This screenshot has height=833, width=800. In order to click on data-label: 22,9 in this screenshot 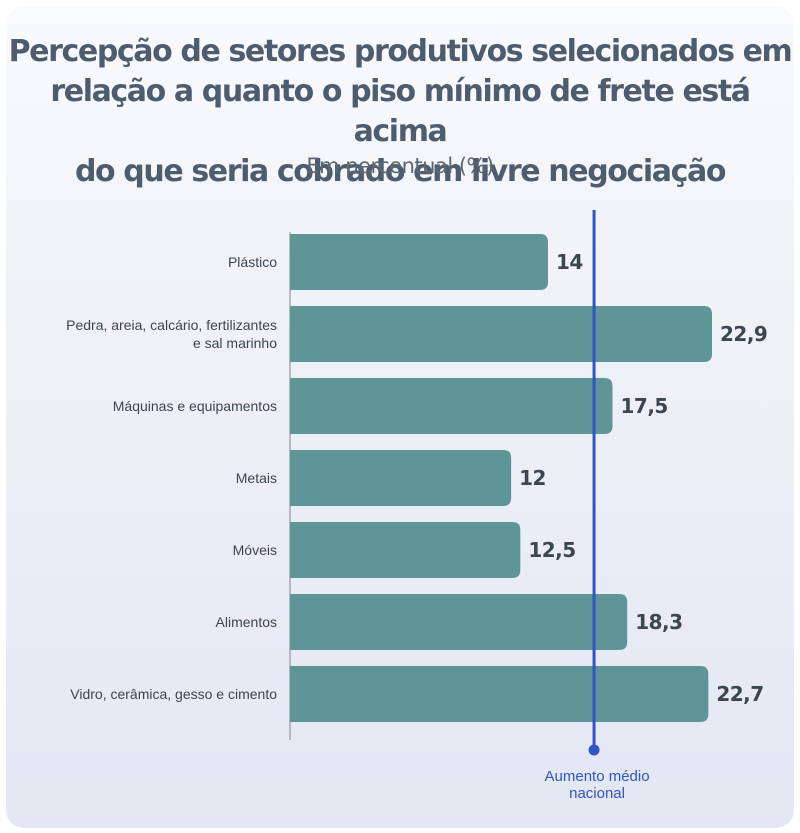, I will do `click(743, 334)`.